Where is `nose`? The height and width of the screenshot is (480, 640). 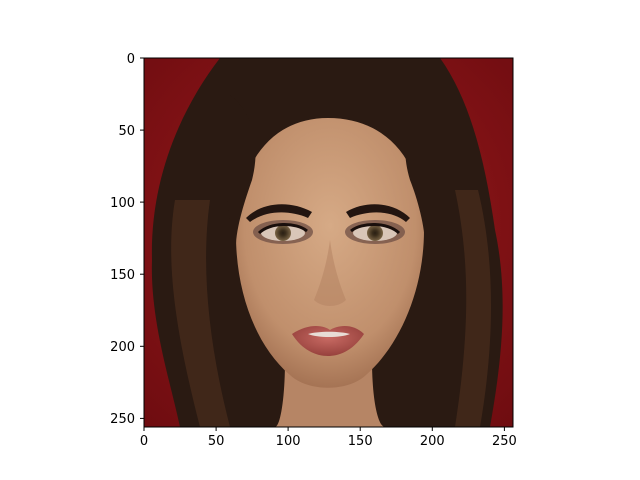
nose is located at coordinates (330, 273).